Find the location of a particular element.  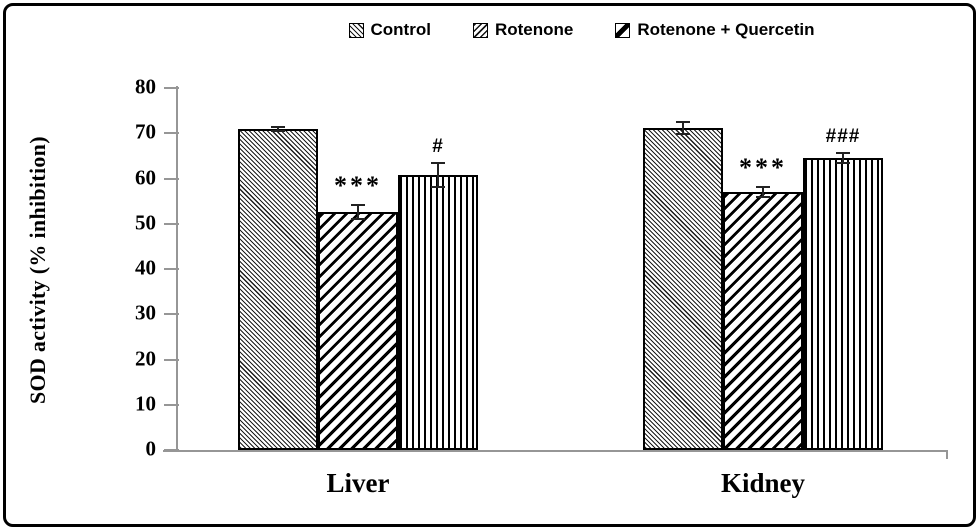

legend-item-rotenone-quercetin: Rotenone + Quercetin is located at coordinates (714, 30).